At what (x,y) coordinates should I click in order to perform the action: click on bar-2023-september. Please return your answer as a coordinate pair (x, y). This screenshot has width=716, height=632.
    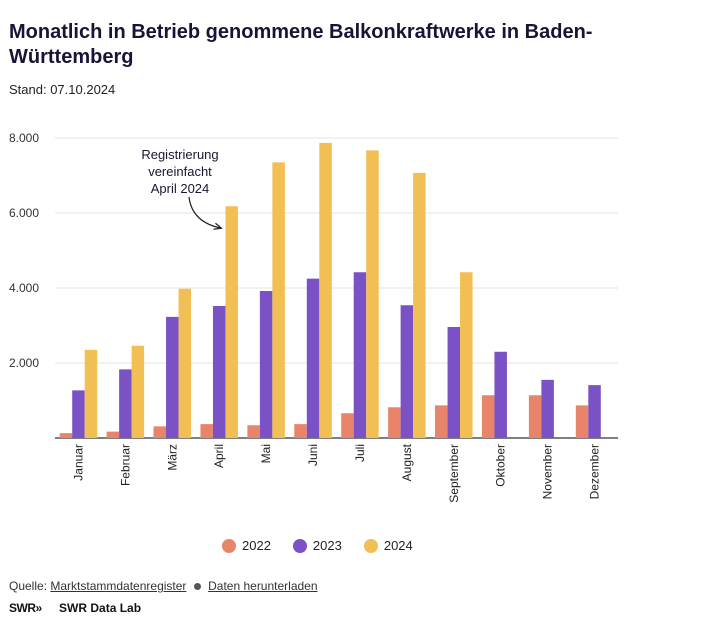
    Looking at the image, I should click on (454, 382).